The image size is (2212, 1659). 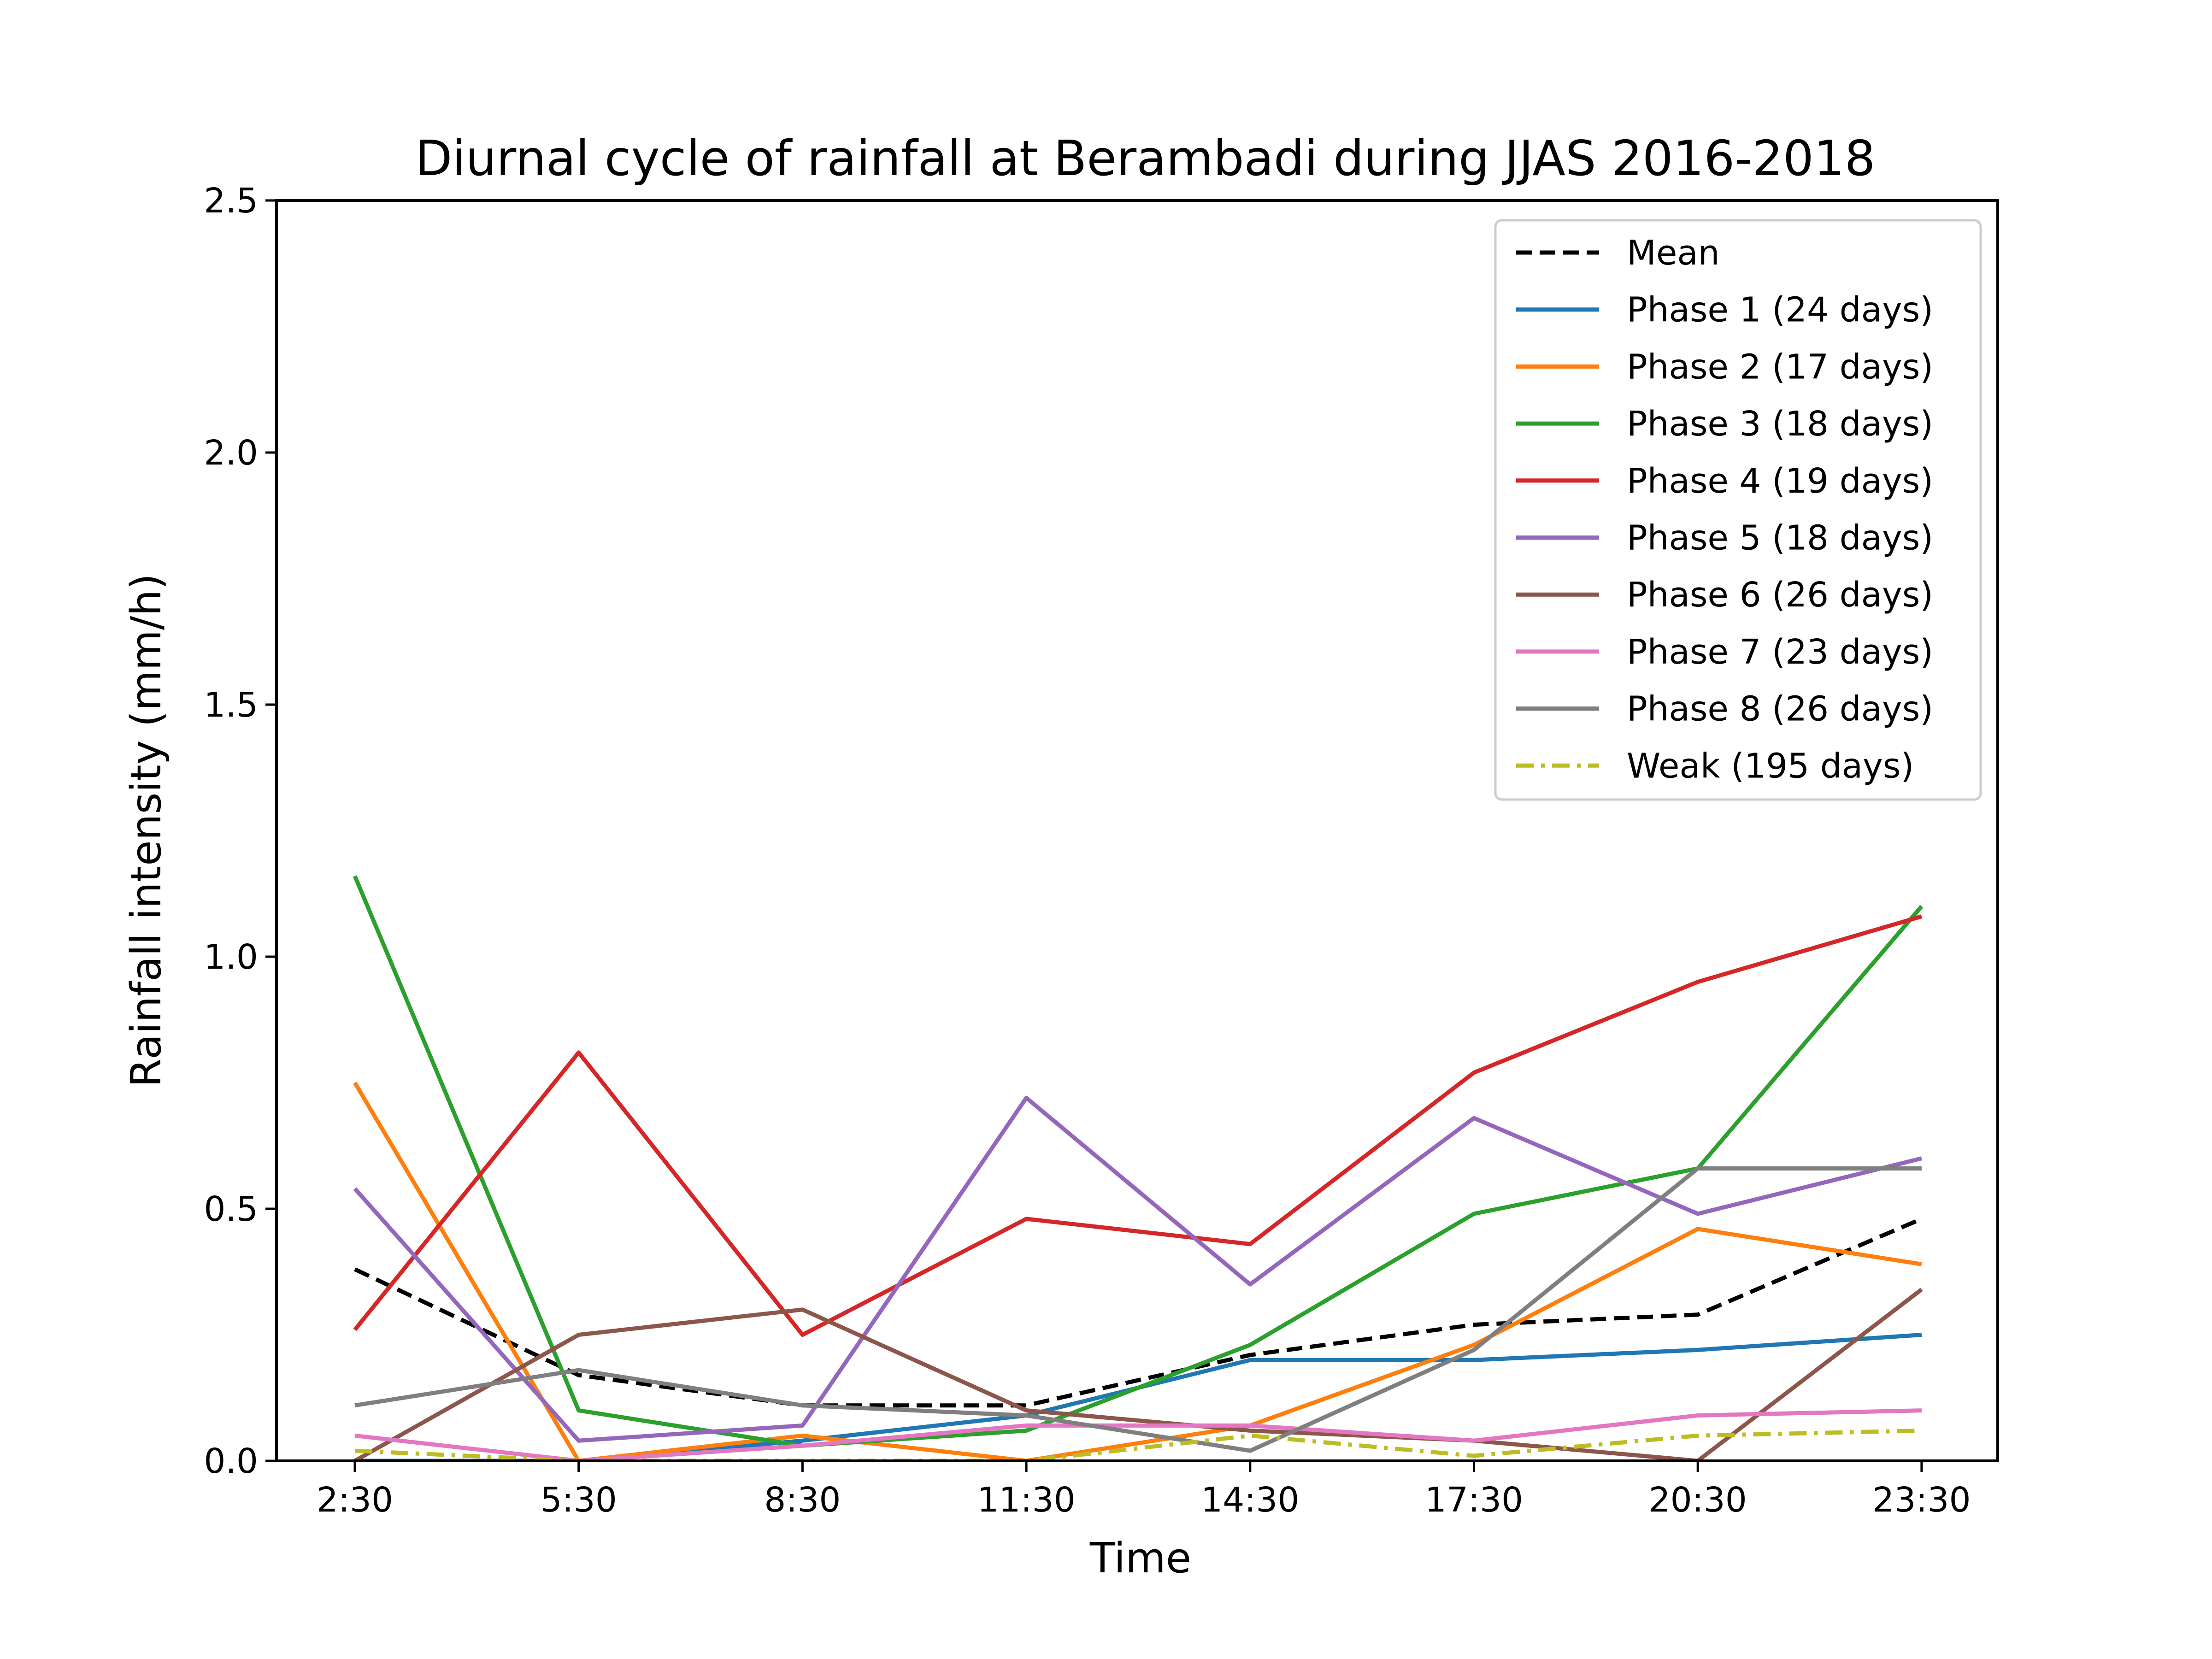 What do you see at coordinates (1780, 595) in the screenshot?
I see `legend-label: Phase 6 (26 days)` at bounding box center [1780, 595].